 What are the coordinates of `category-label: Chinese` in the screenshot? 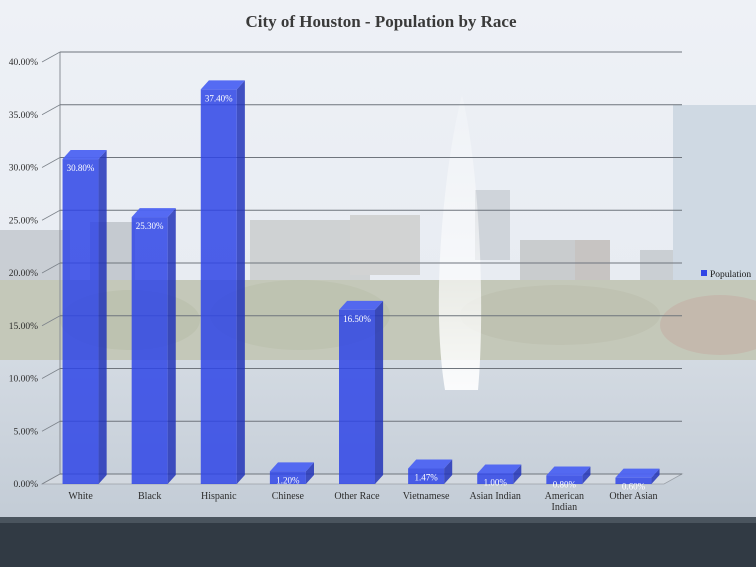 It's located at (288, 496).